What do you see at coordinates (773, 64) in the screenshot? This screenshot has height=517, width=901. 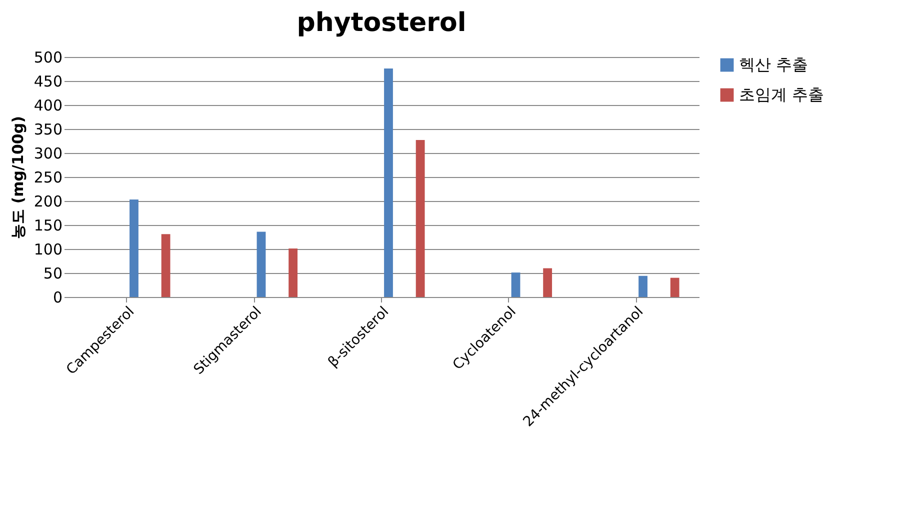 I see `legend-label: 헥산 추출` at bounding box center [773, 64].